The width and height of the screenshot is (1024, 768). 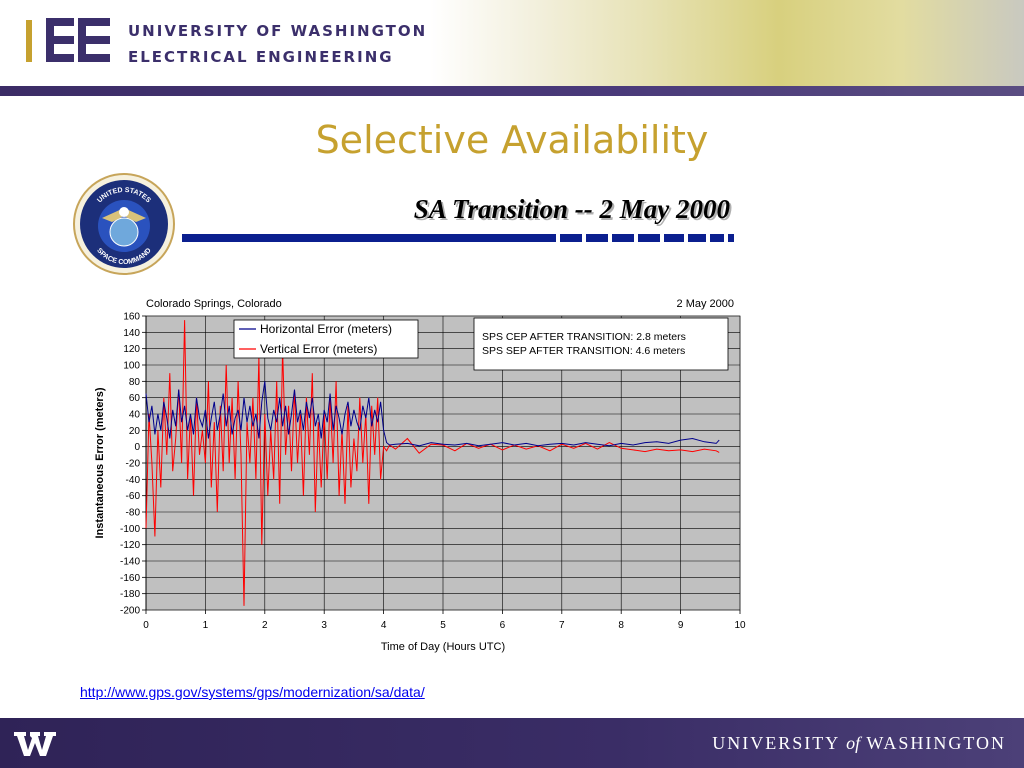 I want to click on x-tick-label: 4, so click(x=384, y=625).